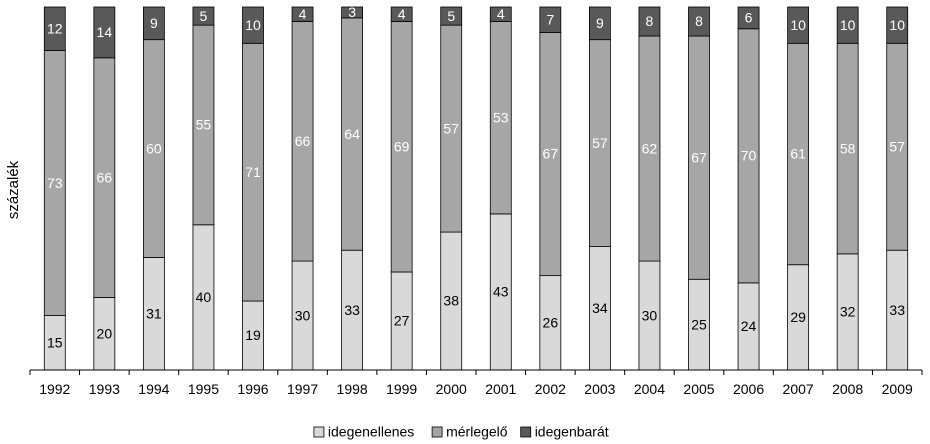 This screenshot has width=930, height=444. I want to click on data-label-idegenbarát-2006: 6, so click(749, 18).